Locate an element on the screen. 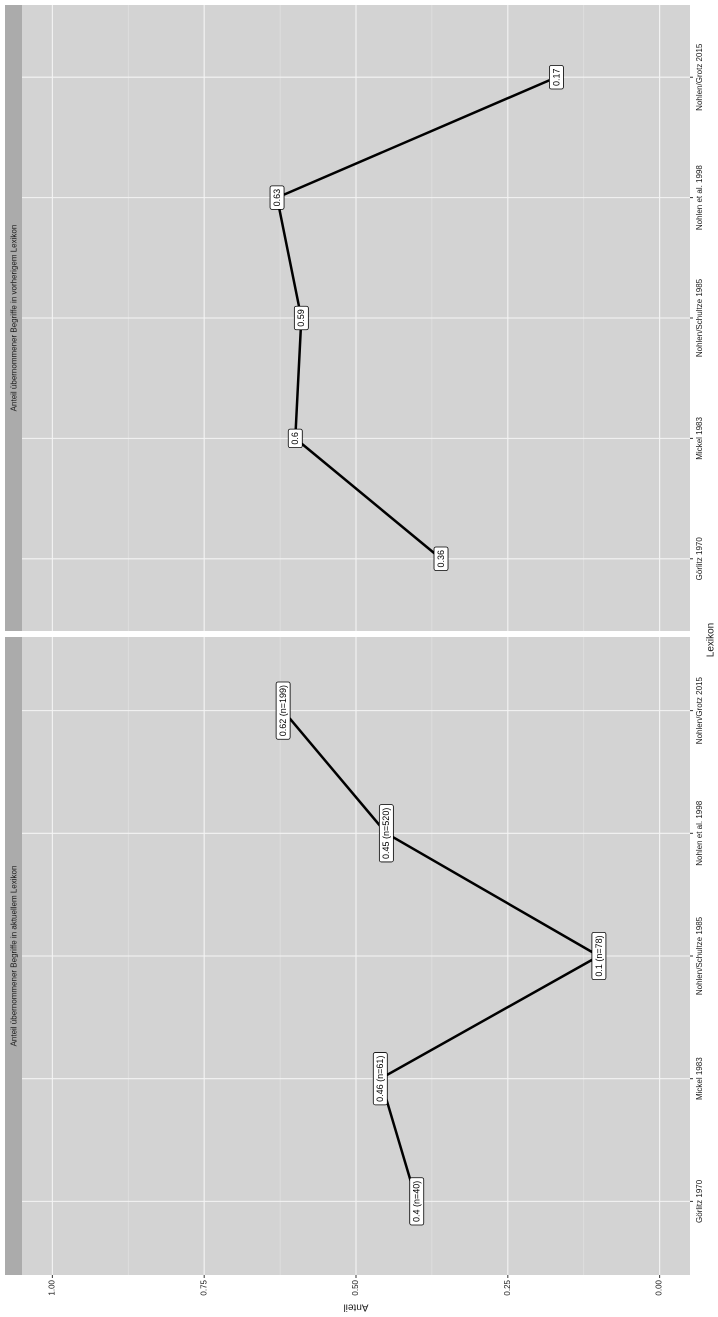 The height and width of the screenshot is (1317, 718). data-label-text: 0.63 is located at coordinates (277, 198).